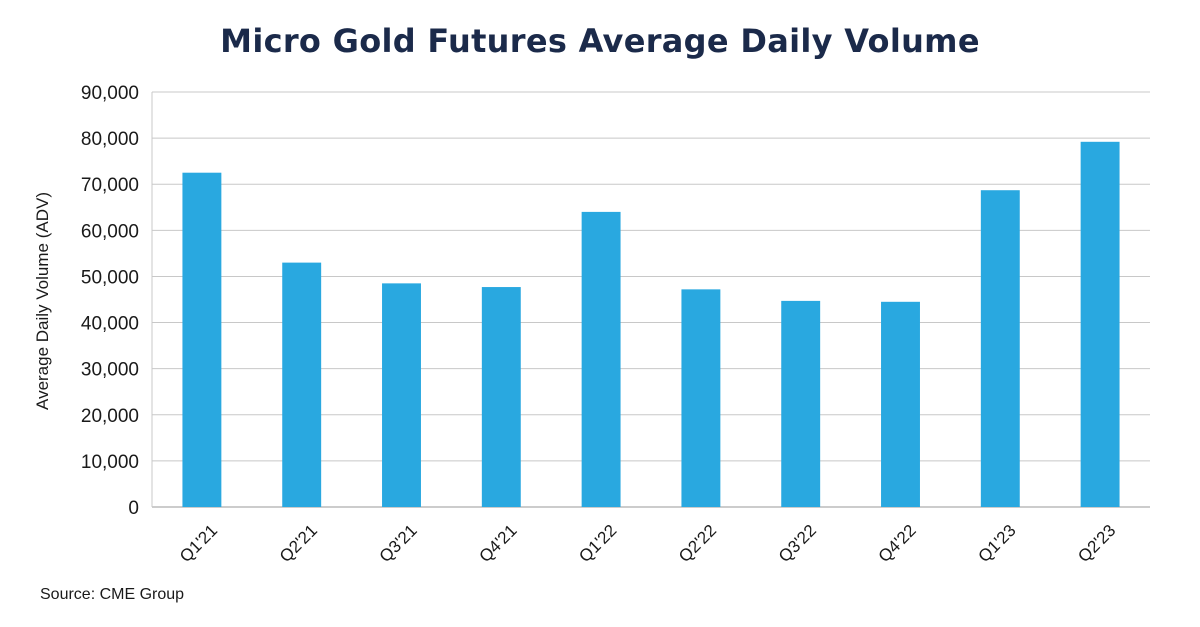  I want to click on y-tick-label: 20,000, so click(110, 416).